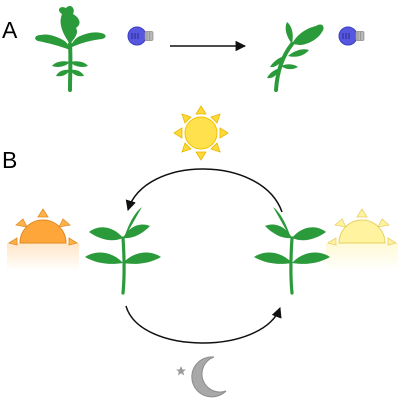 This screenshot has width=400, height=400. I want to click on plant-bending-icon, so click(295, 56).